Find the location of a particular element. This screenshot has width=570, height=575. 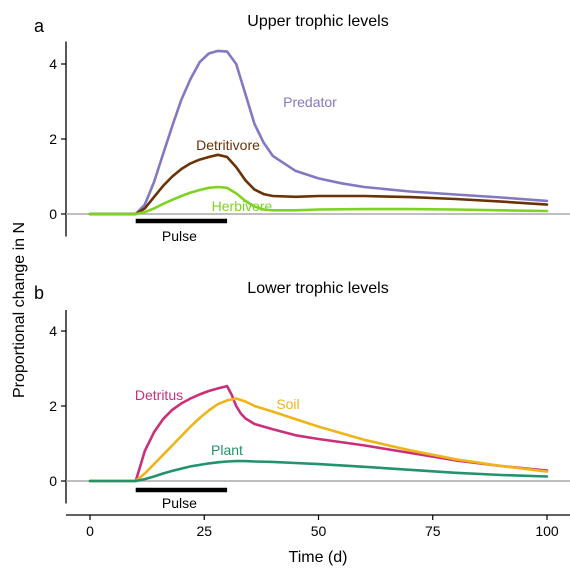

series-line-soil is located at coordinates (318, 440).